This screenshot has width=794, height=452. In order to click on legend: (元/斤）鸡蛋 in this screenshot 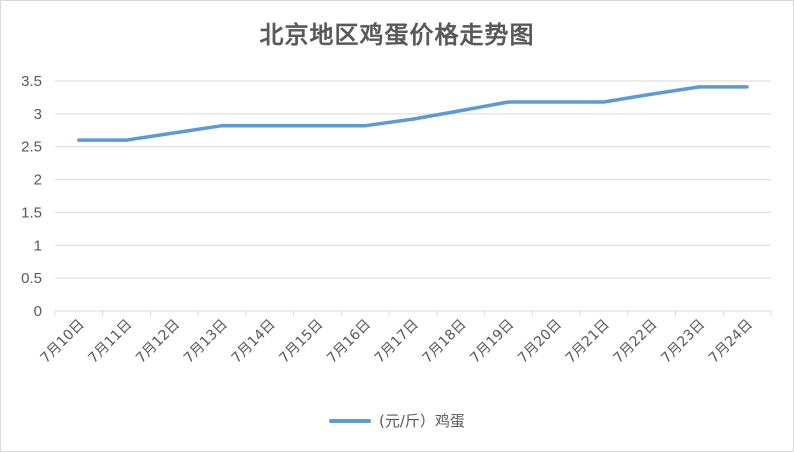, I will do `click(397, 420)`.